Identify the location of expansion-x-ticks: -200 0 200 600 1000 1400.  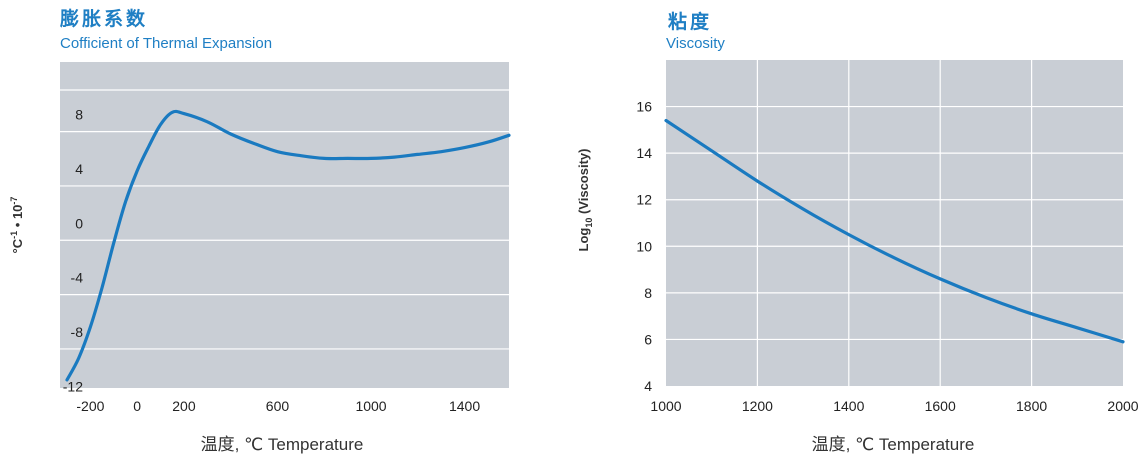
(278, 406).